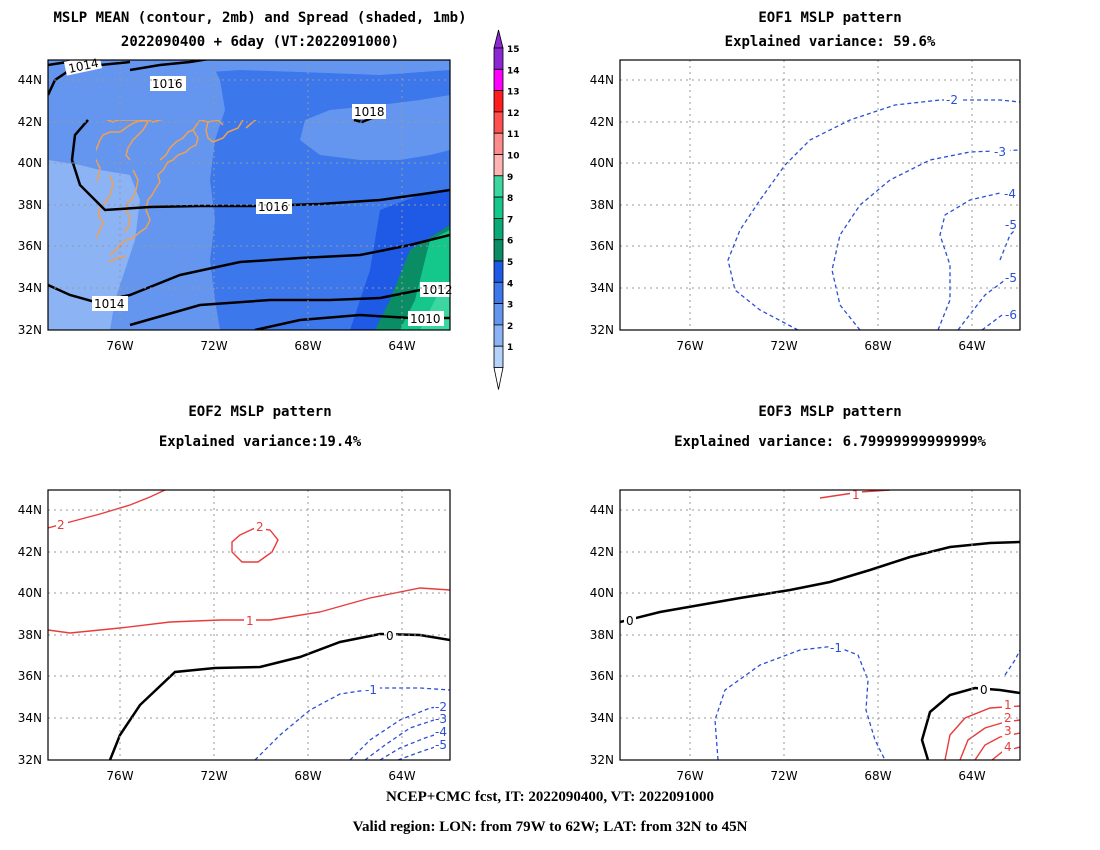 The width and height of the screenshot is (1100, 850). What do you see at coordinates (1008, 731) in the screenshot?
I see `contour-label: 3` at bounding box center [1008, 731].